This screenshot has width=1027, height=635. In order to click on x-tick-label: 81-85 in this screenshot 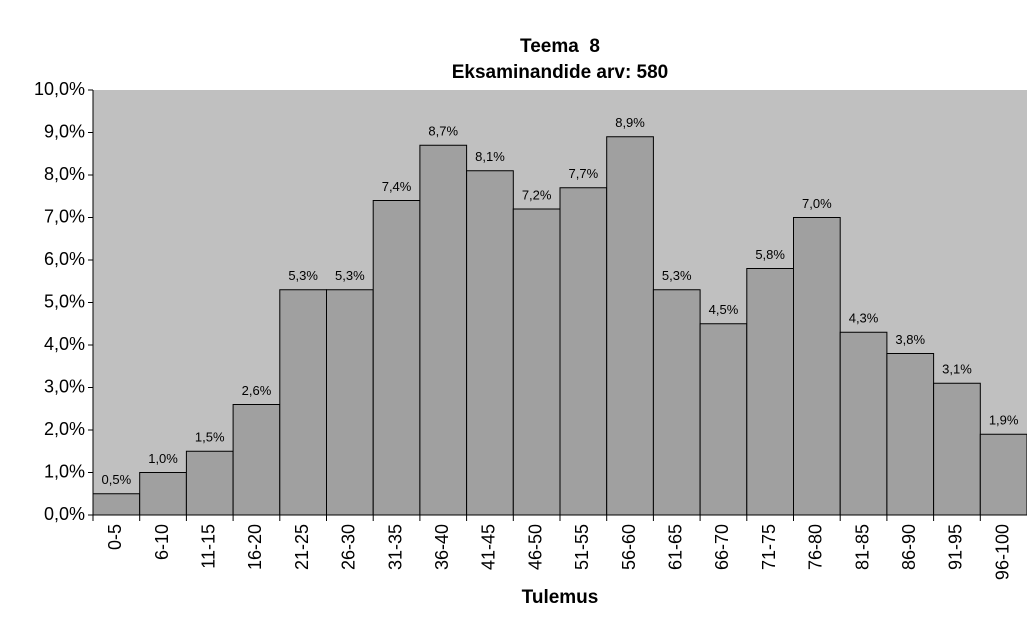, I will do `click(862, 547)`.